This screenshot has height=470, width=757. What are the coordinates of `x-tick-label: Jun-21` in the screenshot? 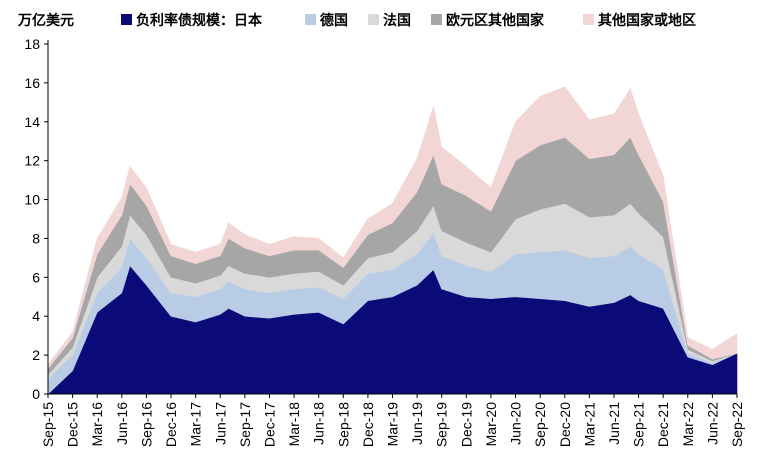 It's located at (614, 423).